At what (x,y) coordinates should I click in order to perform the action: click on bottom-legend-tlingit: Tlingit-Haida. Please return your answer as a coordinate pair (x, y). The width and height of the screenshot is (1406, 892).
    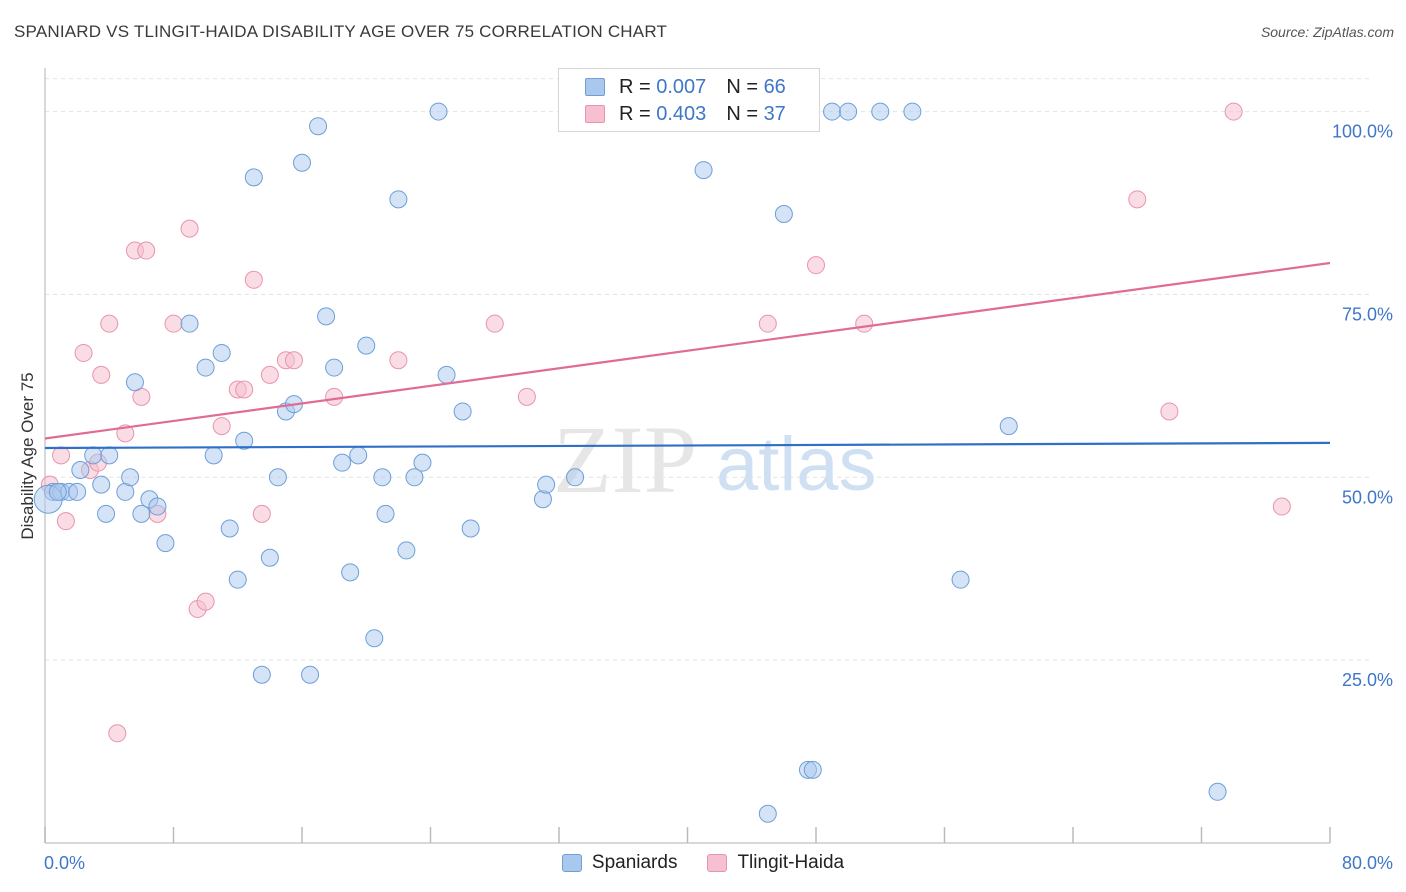
    Looking at the image, I should click on (775, 863).